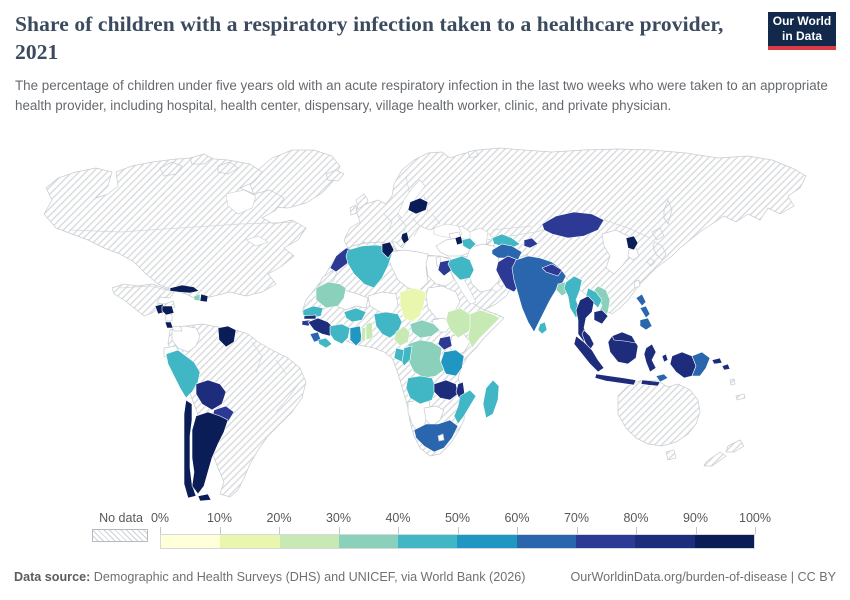  Describe the element at coordinates (434, 416) in the screenshot. I see `country-botswana` at that location.